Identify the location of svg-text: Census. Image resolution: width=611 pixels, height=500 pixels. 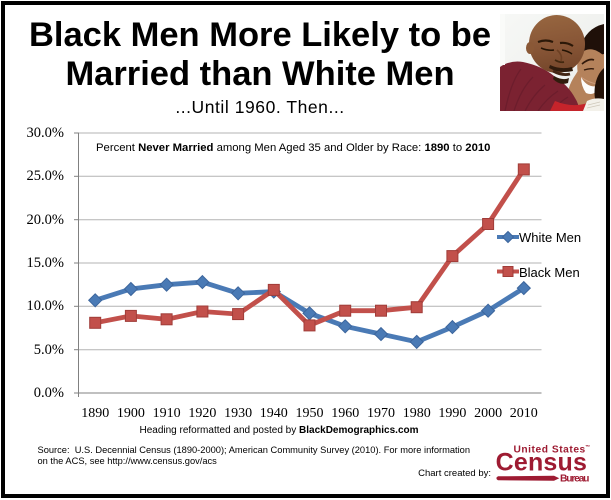
(542, 463).